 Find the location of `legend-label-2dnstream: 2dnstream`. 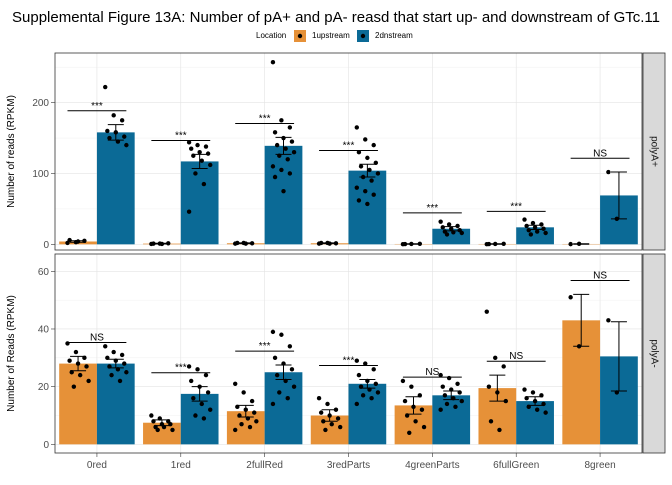

legend-label-2dnstream: 2dnstream is located at coordinates (394, 35).